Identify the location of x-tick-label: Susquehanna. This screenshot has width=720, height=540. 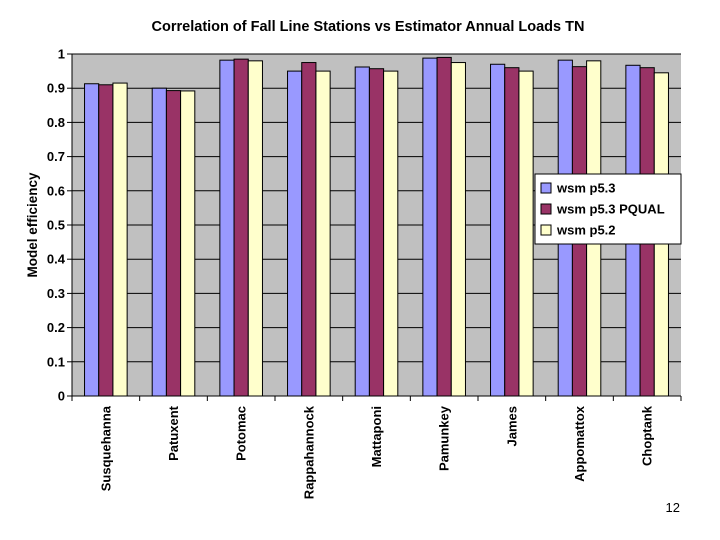
(105, 448).